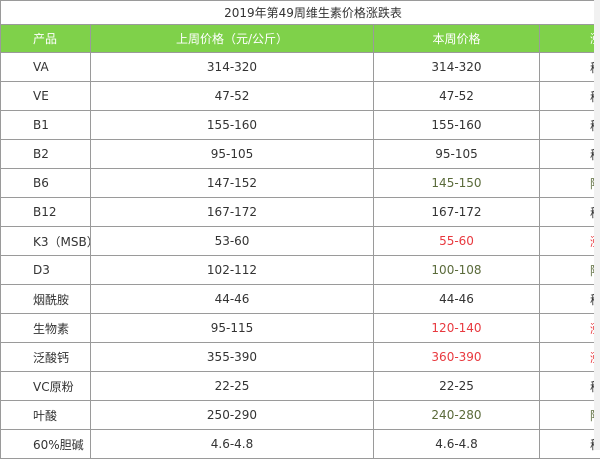 Image resolution: width=600 pixels, height=459 pixels. Describe the element at coordinates (46, 328) in the screenshot. I see `cell-product: 生物素` at that location.